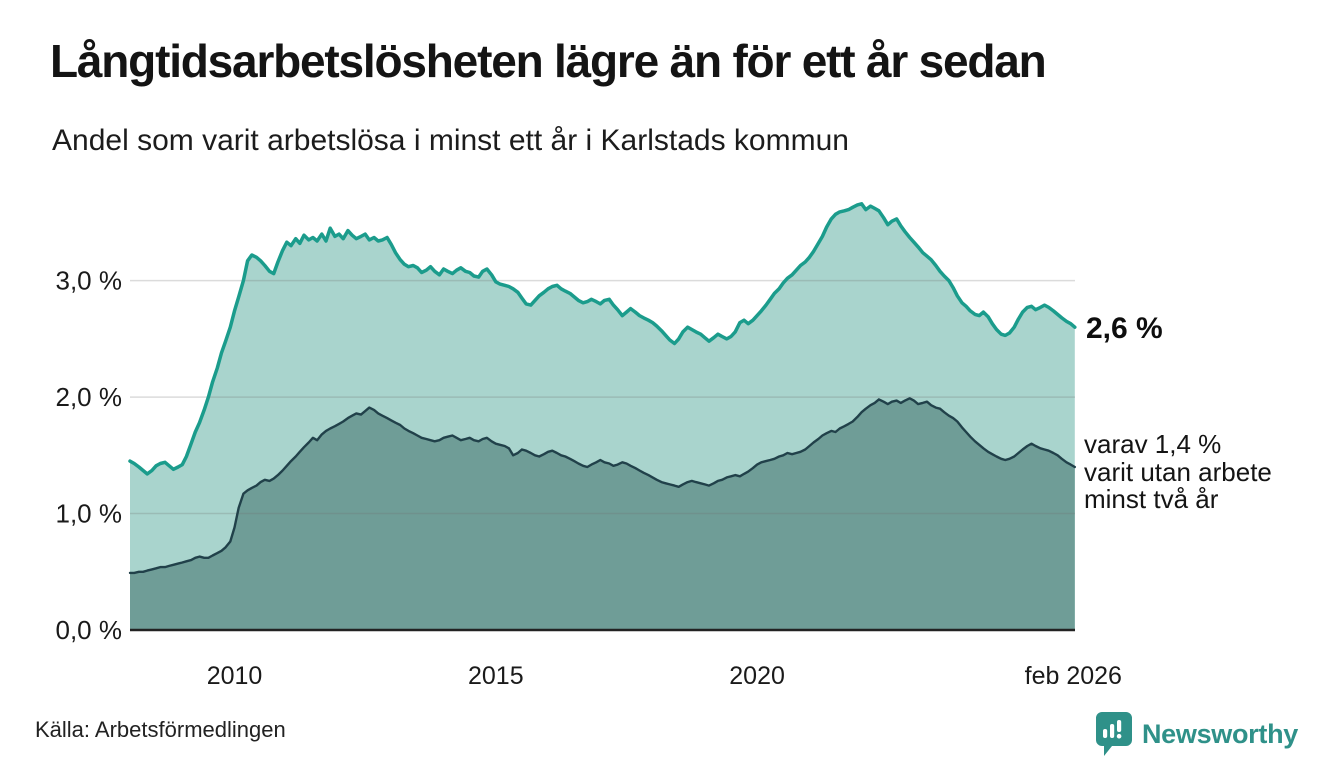 The image size is (1340, 780). I want to click on y-tick-label: 3,0 %, so click(89, 281).